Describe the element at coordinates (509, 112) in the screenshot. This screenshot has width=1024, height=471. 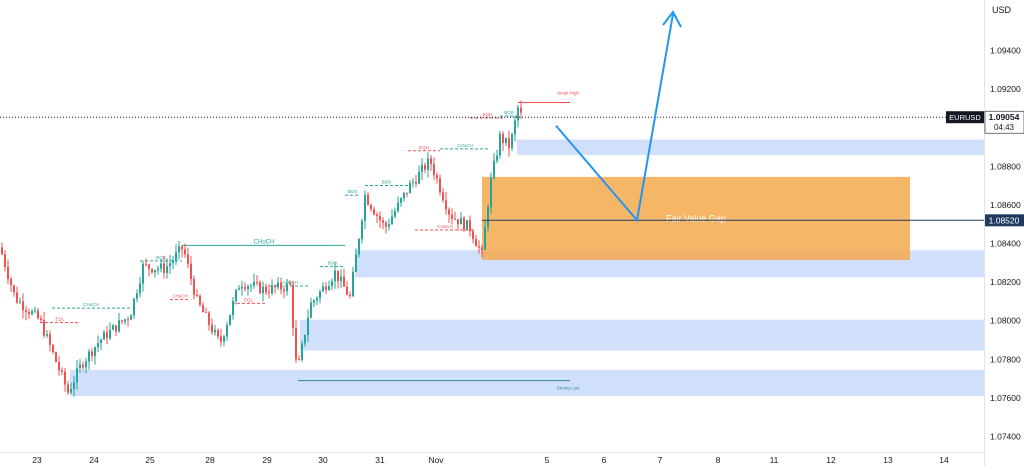
I see `structure-label-13: BOS` at that location.